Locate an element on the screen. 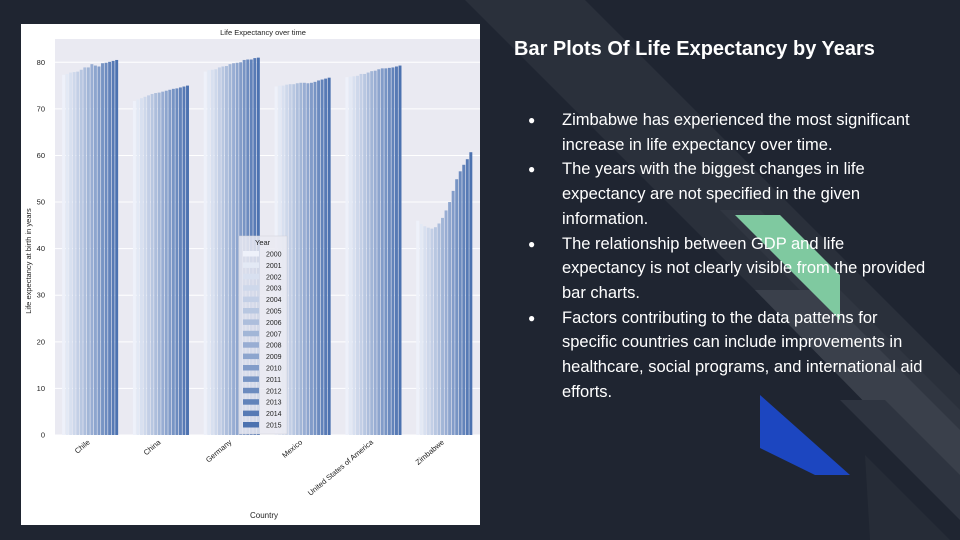 The image size is (960, 540). legend-label: 2006 is located at coordinates (274, 323).